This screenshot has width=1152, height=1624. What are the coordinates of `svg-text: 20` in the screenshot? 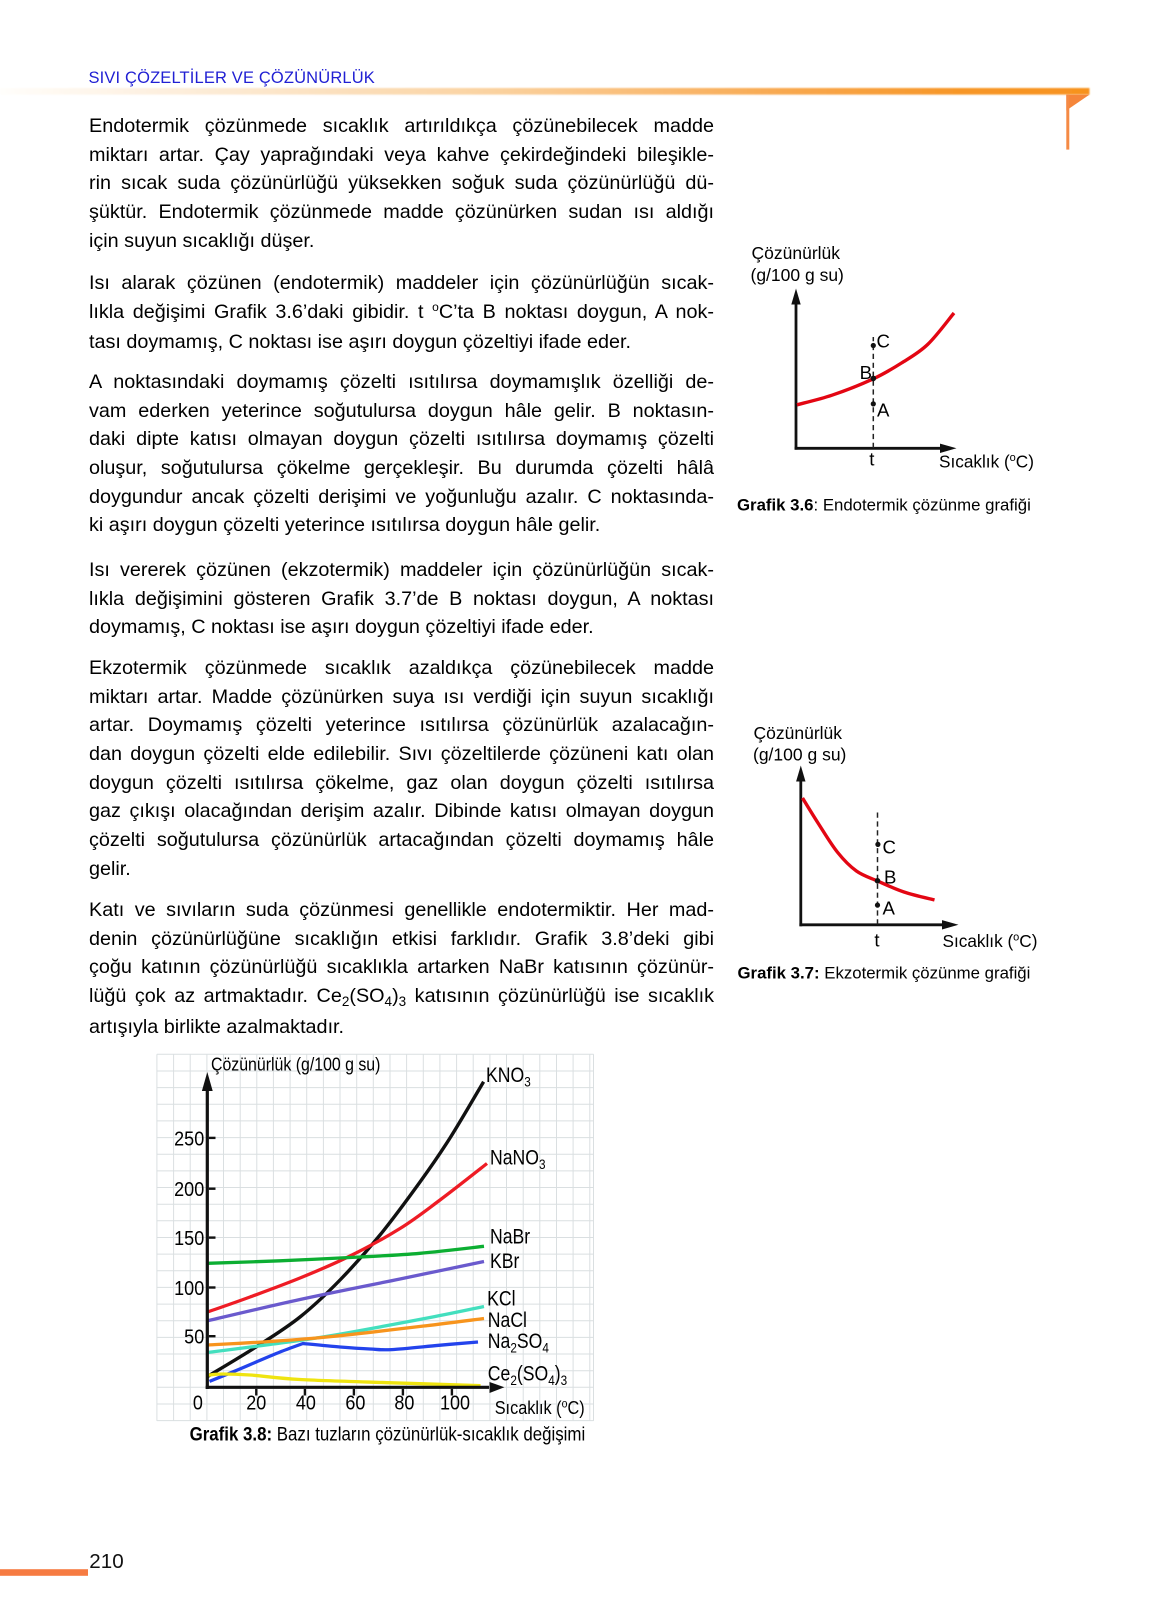 It's located at (256, 1404).